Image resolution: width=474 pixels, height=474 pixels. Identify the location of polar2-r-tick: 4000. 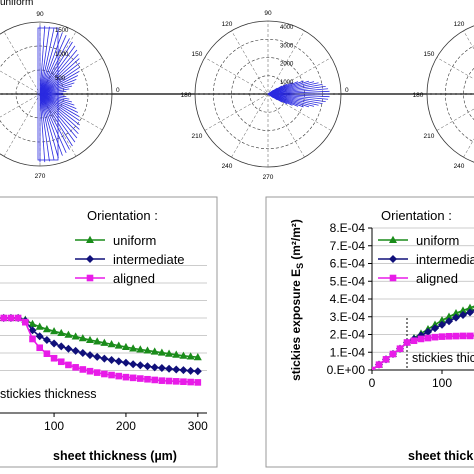
(287, 28).